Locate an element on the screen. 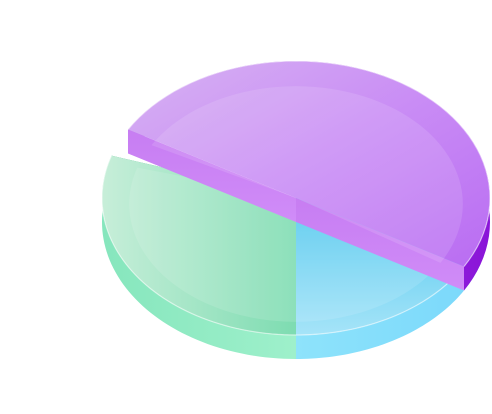  slice-purple-face-start is located at coordinates (380, 244).